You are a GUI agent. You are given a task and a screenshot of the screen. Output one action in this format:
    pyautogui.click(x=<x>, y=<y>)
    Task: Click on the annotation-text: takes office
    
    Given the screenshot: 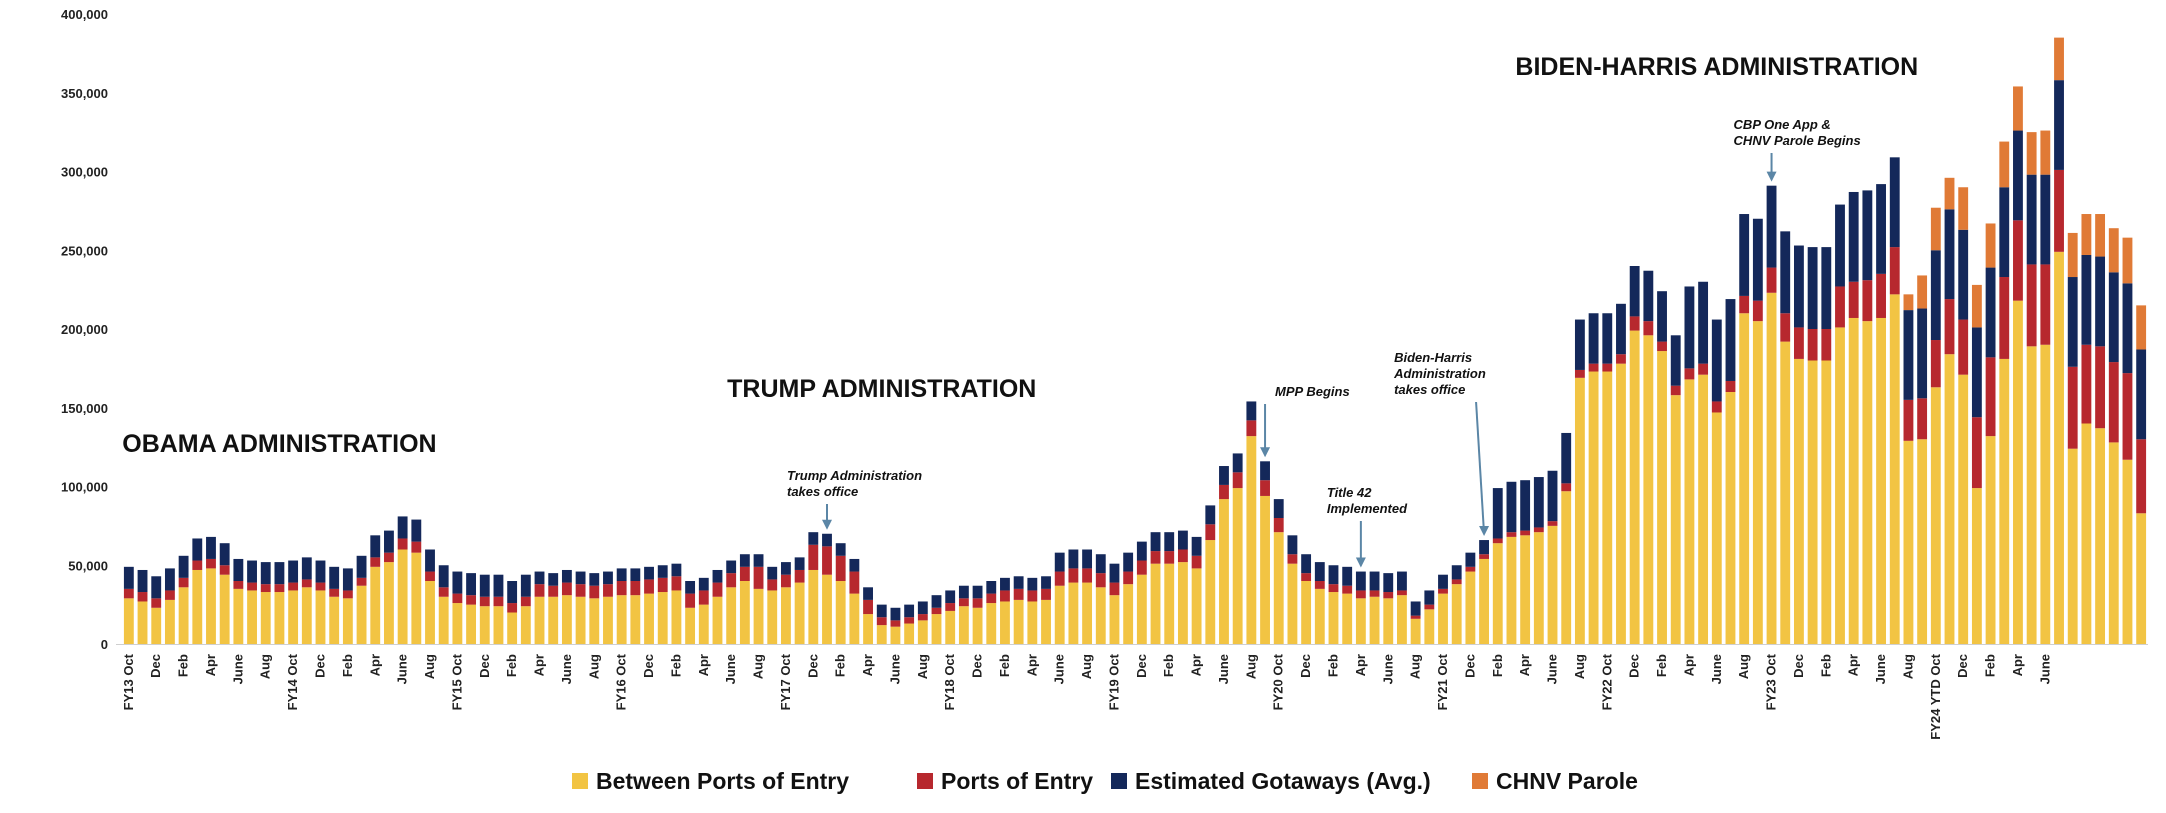 What is the action you would take?
    pyautogui.click(x=1429, y=389)
    